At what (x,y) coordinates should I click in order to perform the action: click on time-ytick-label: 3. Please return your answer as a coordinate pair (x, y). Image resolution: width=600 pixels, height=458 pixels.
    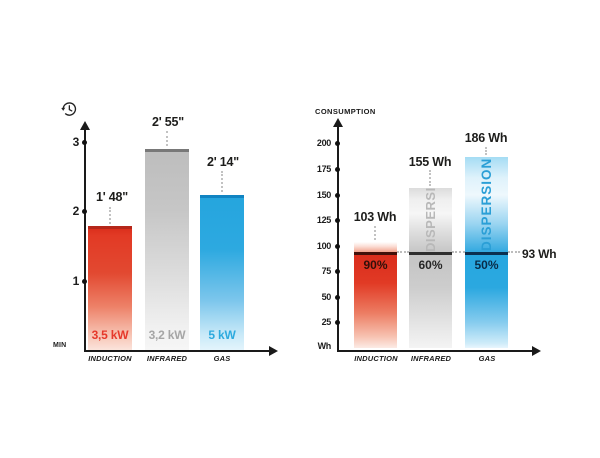
    Looking at the image, I should click on (76, 142).